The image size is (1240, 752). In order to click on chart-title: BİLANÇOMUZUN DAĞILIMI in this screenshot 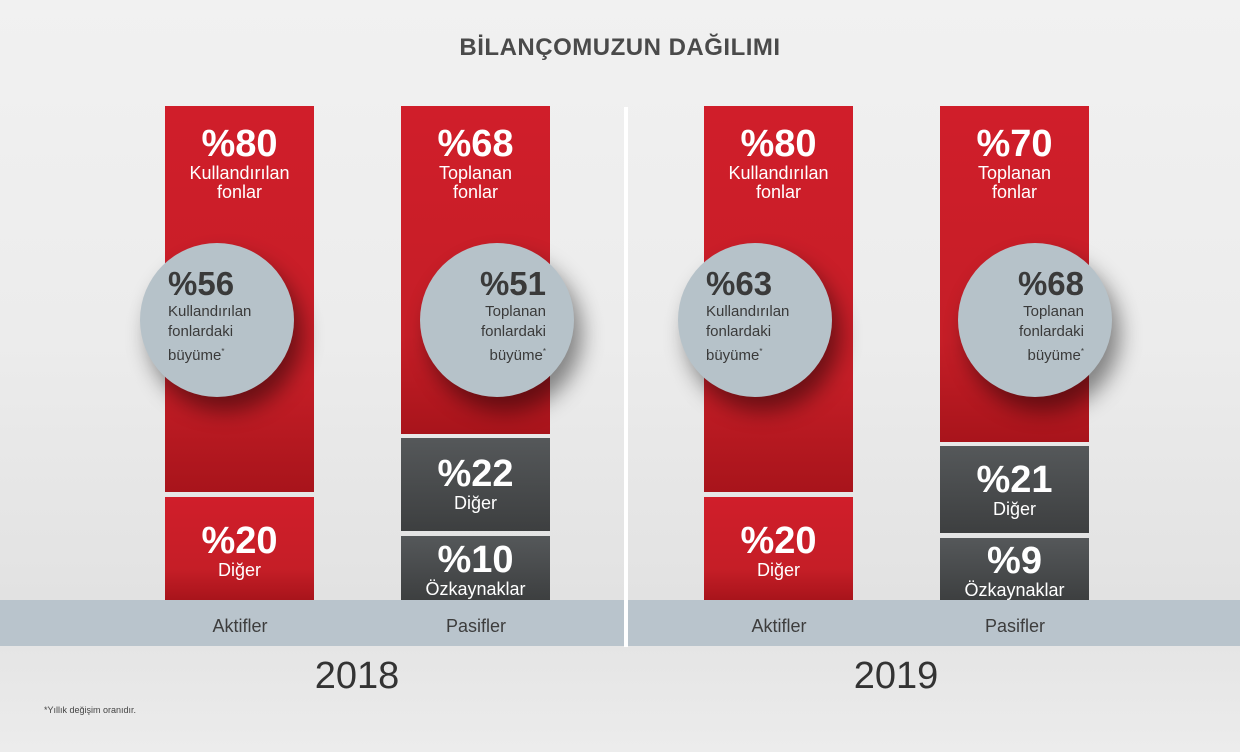, I will do `click(620, 47)`.